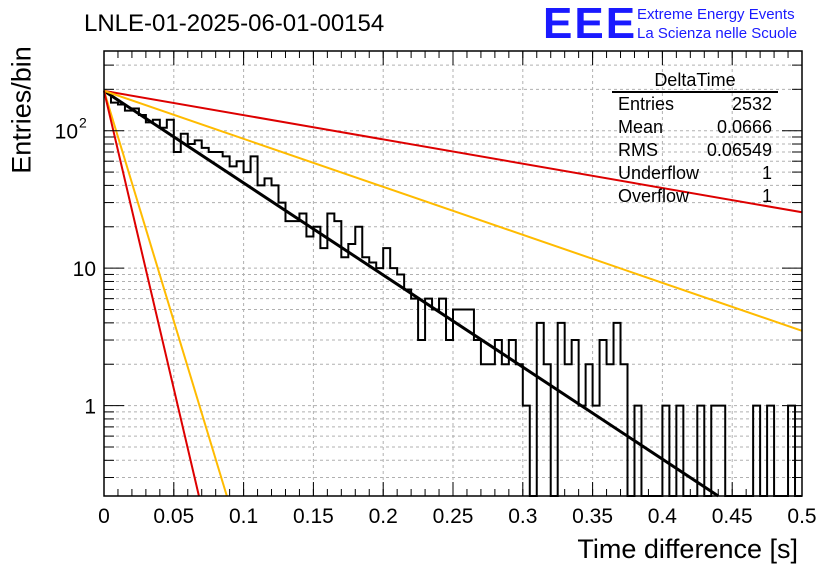  I want to click on x-tick-label: 0.05, so click(173, 516).